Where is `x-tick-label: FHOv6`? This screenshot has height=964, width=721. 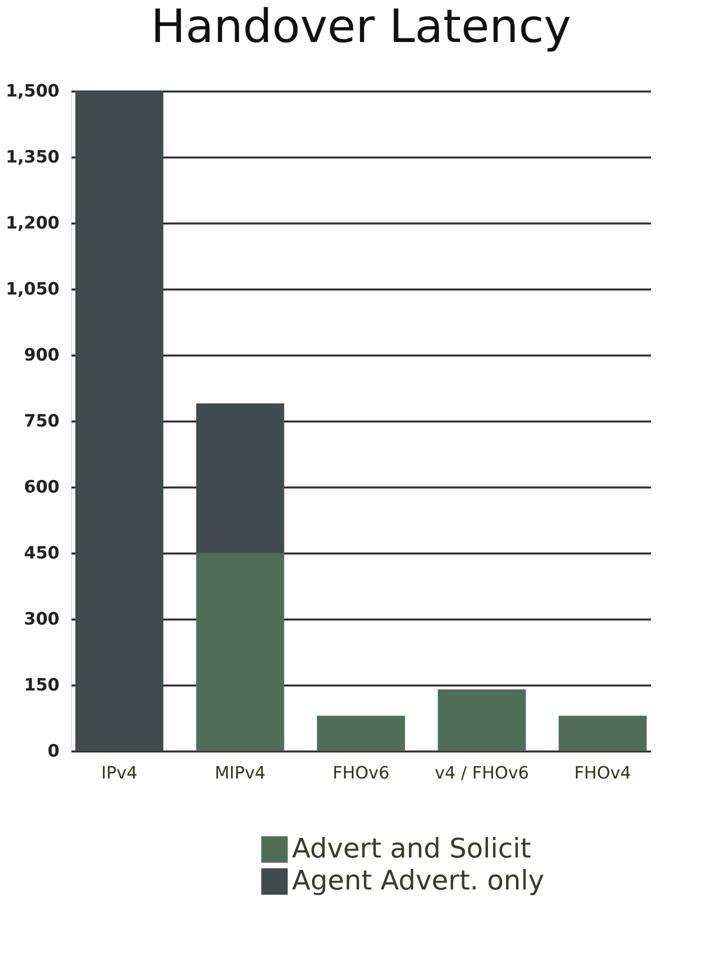
x-tick-label: FHOv6 is located at coordinates (361, 774).